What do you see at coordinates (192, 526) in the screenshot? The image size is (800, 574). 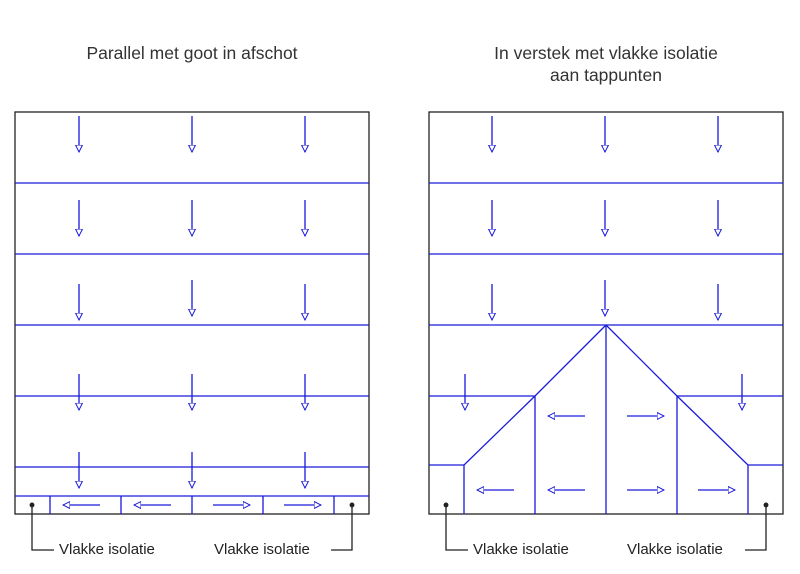 I see `left-panel-callouts` at bounding box center [192, 526].